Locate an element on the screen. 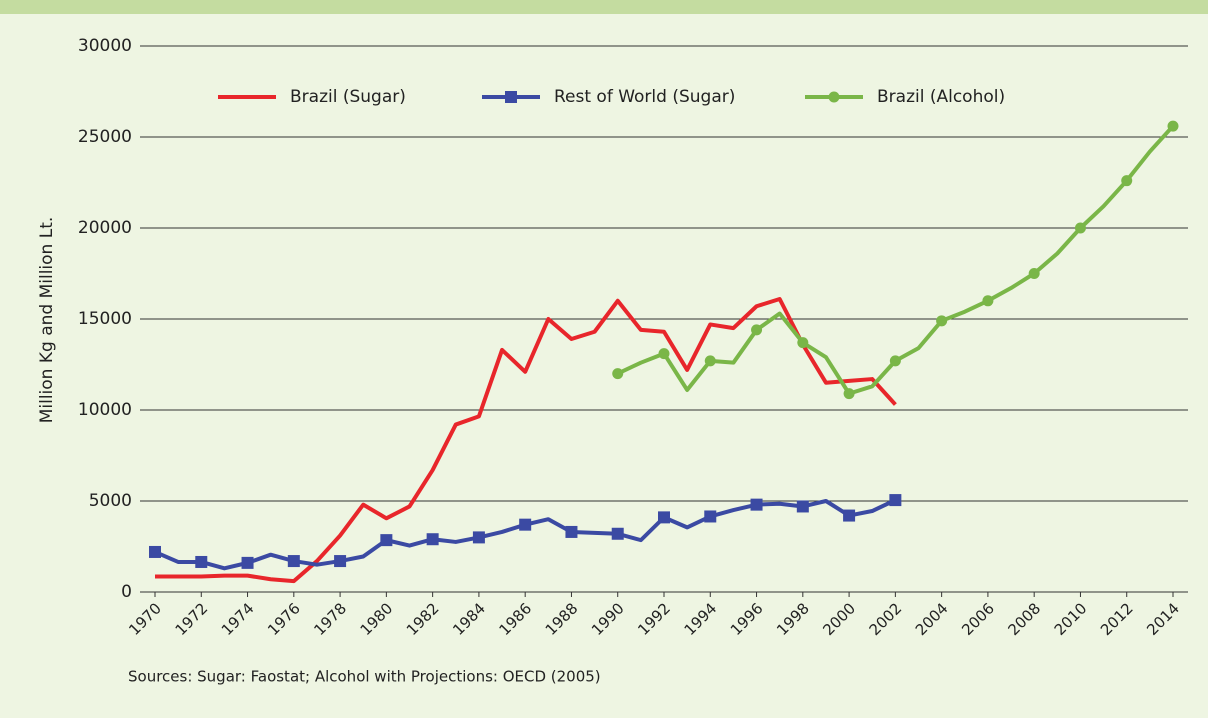 The height and width of the screenshot is (718, 1208). y-tick-label: 15000 is located at coordinates (105, 319).